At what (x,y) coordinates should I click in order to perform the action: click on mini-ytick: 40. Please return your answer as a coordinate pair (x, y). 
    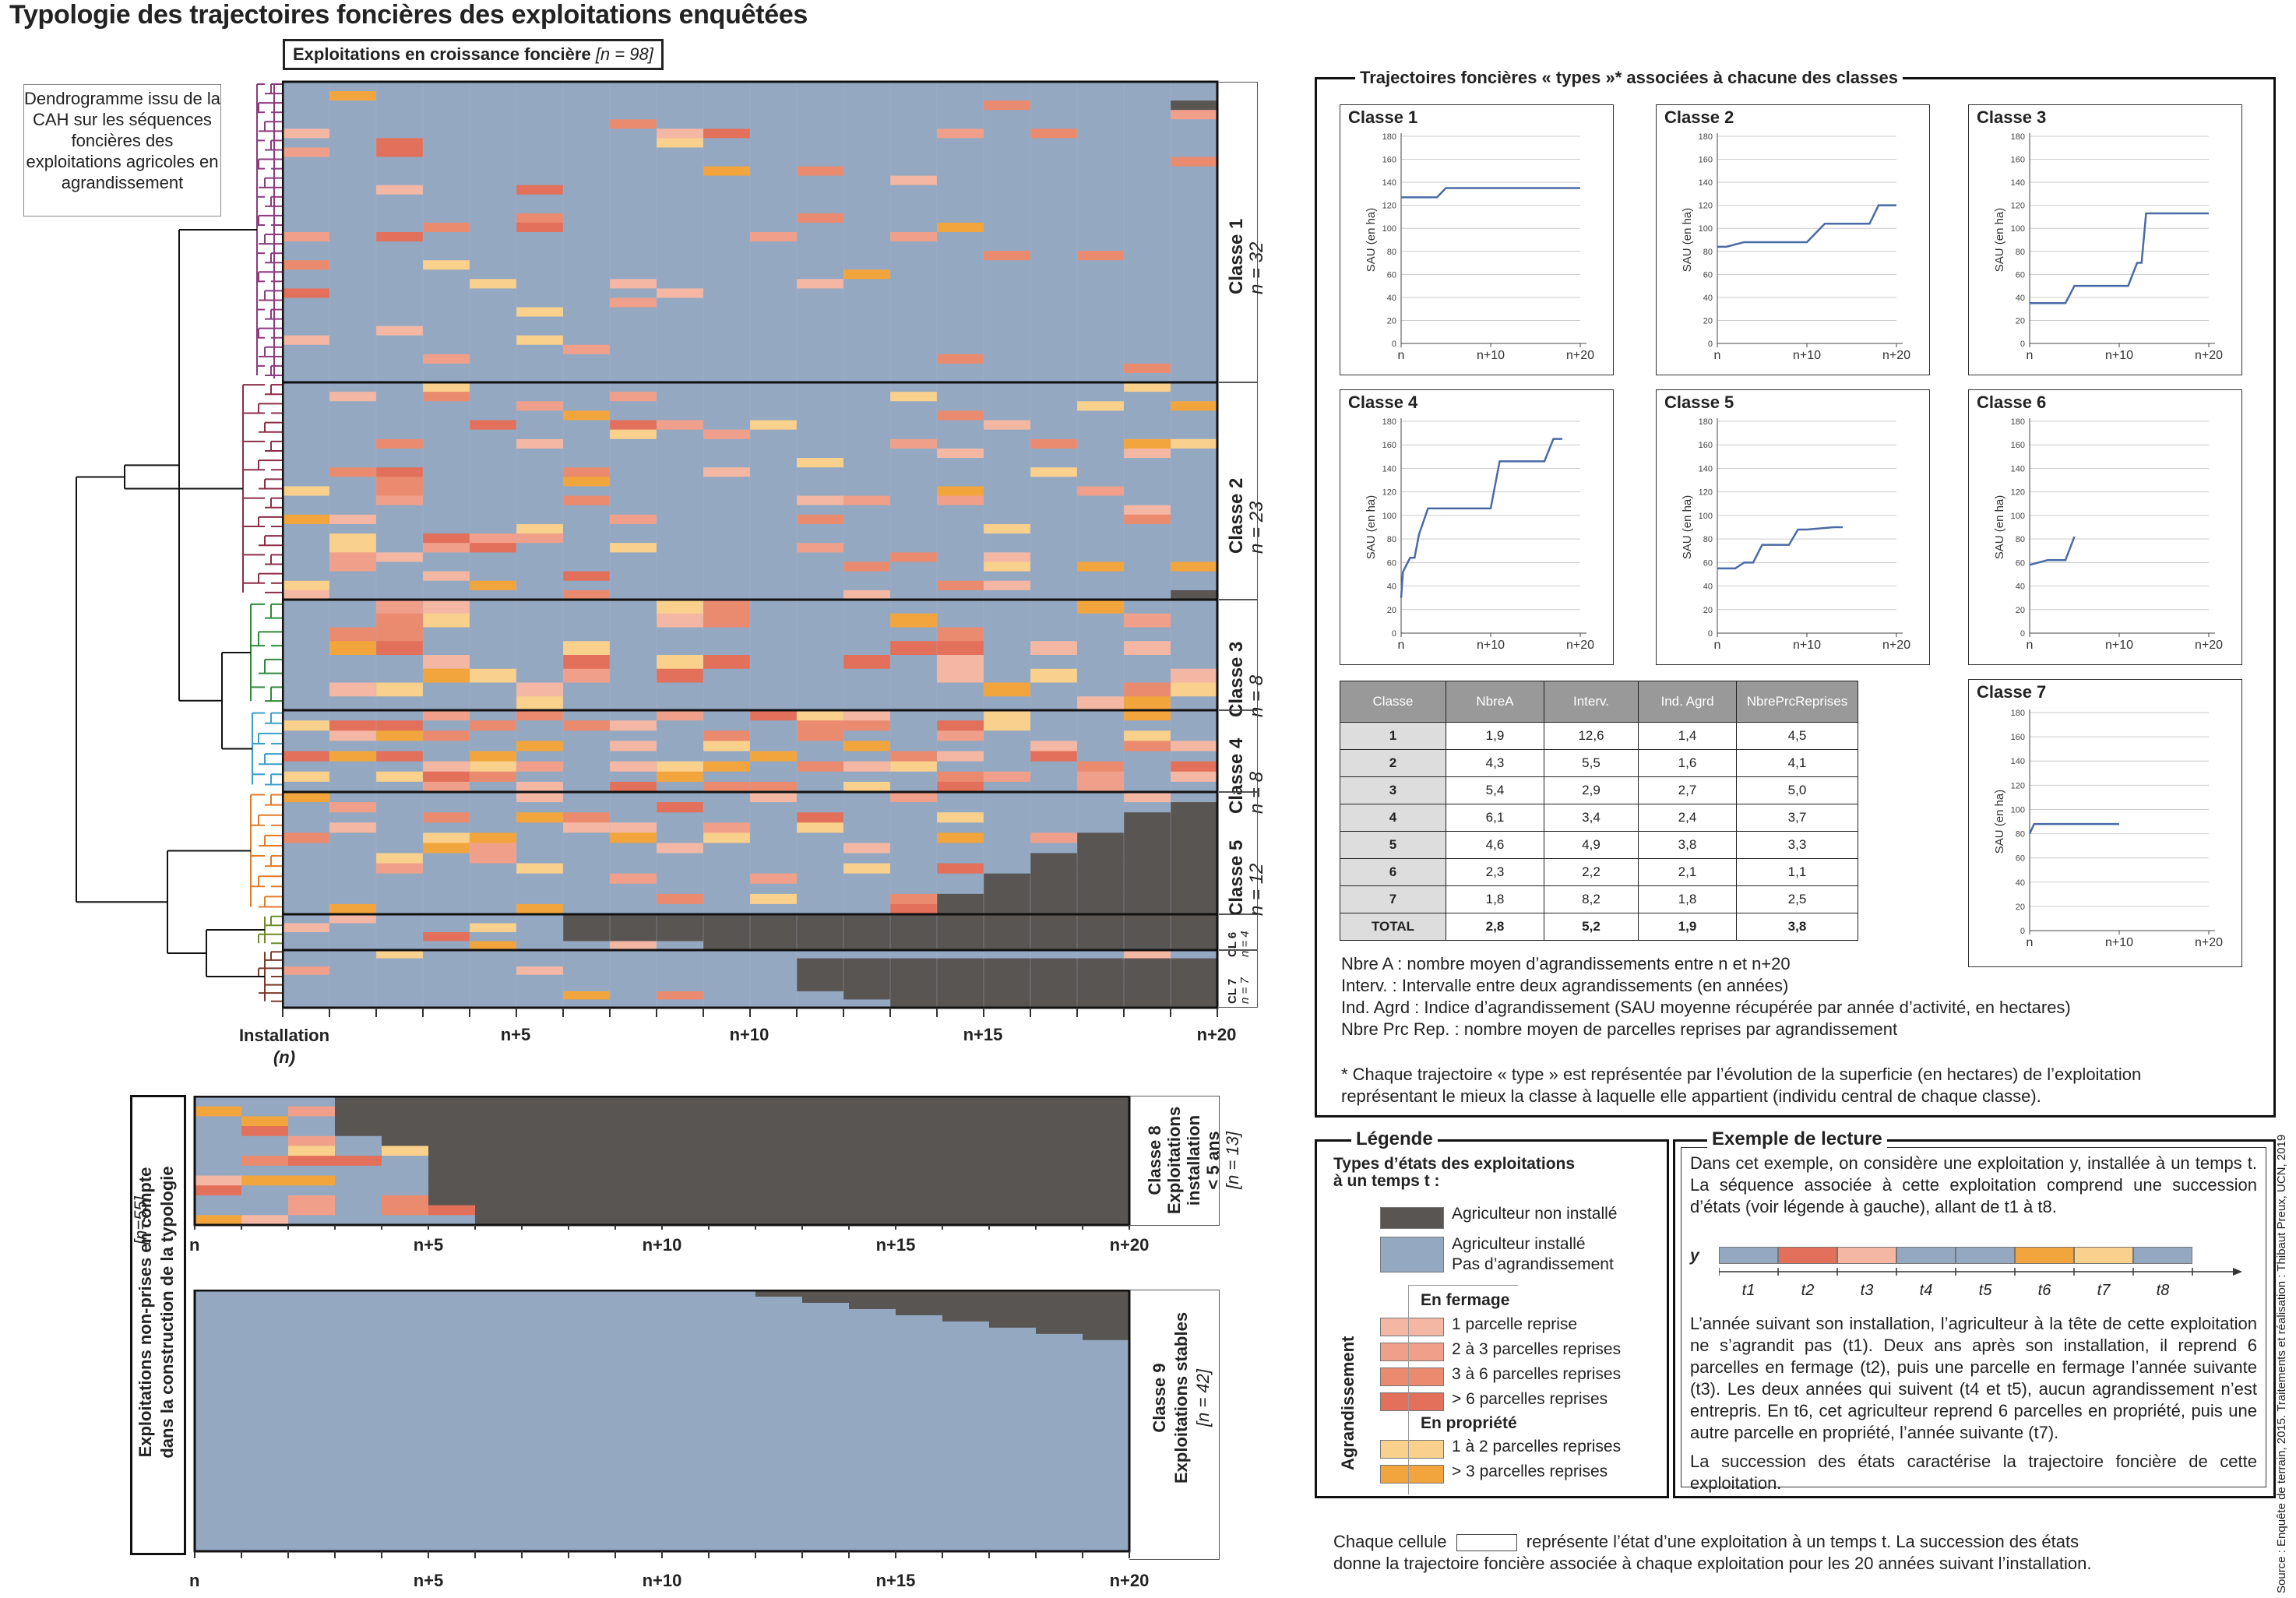
    Looking at the image, I should click on (1708, 587).